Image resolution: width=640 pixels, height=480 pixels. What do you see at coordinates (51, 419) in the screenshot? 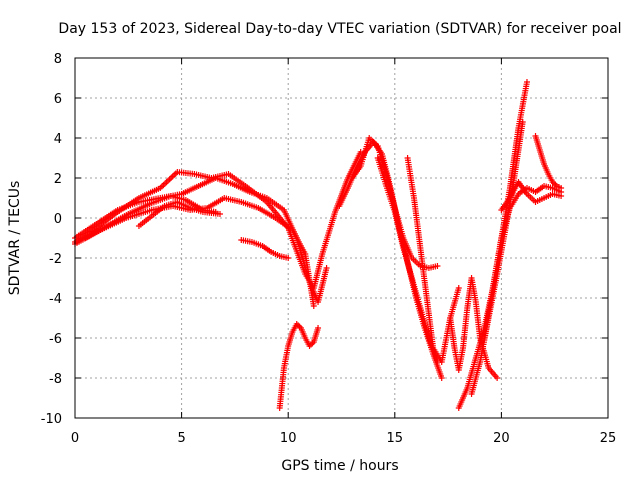
I see `y-tick-label: -10` at bounding box center [51, 419].